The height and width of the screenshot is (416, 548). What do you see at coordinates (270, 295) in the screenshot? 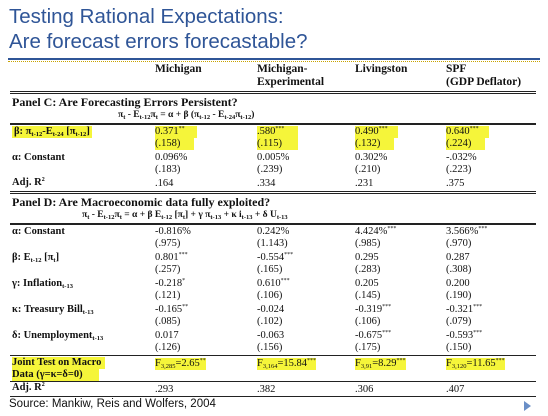
I see `panel-d-gamma-michexp-se: (.106)` at bounding box center [270, 295].